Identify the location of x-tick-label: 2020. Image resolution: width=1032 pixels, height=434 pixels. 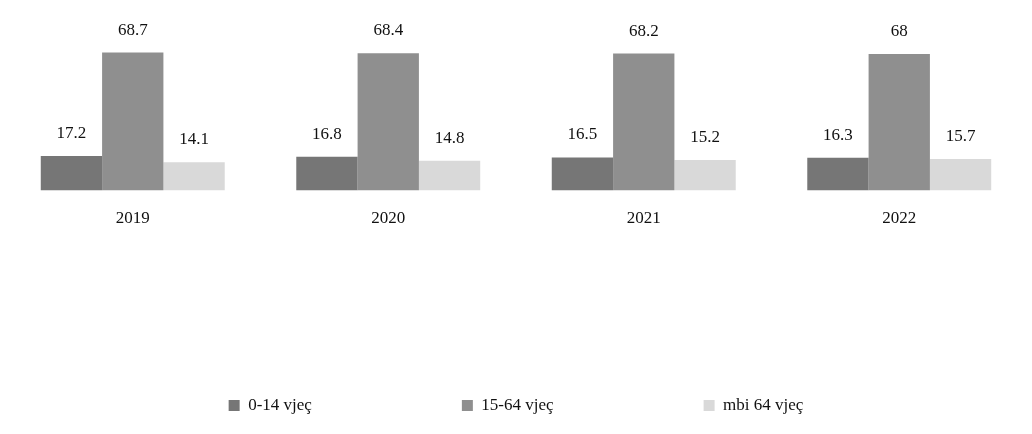
(388, 218).